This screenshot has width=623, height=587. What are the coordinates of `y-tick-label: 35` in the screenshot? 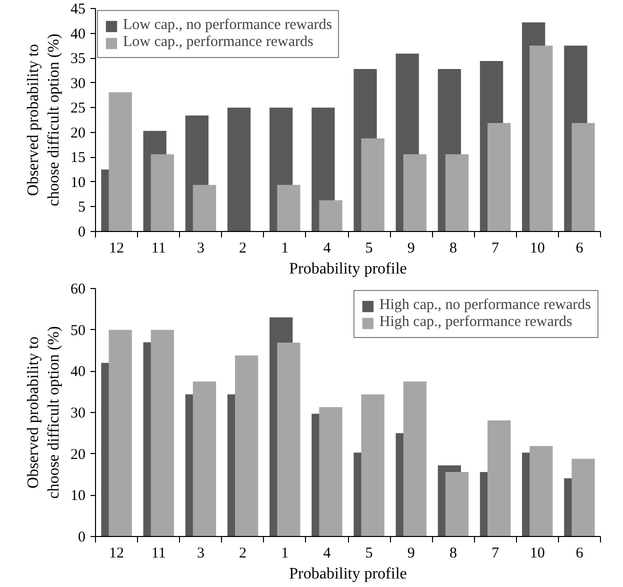 It's located at (78, 59).